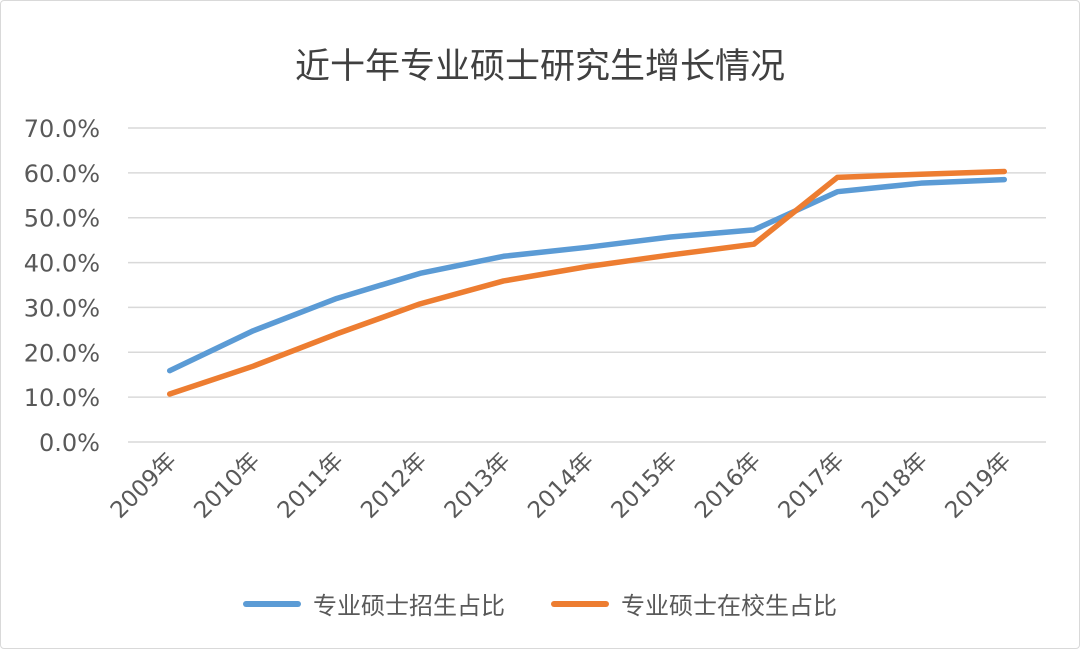 This screenshot has width=1080, height=649. What do you see at coordinates (540, 603) in the screenshot?
I see `legend: 专业硕士招生占比 专业硕士在校生占比` at bounding box center [540, 603].